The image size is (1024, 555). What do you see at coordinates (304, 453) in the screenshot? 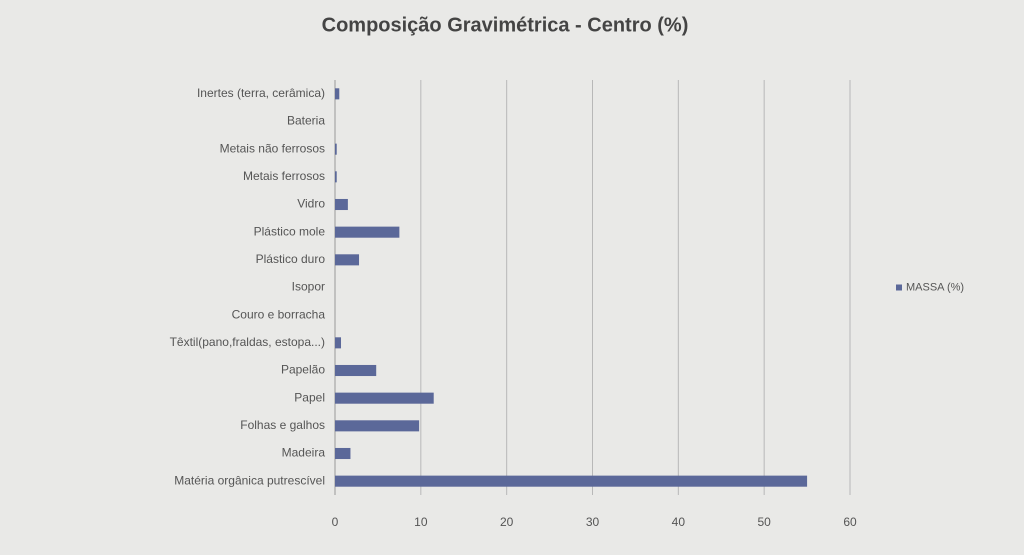
I see `y-tick-label: Madeira` at bounding box center [304, 453].